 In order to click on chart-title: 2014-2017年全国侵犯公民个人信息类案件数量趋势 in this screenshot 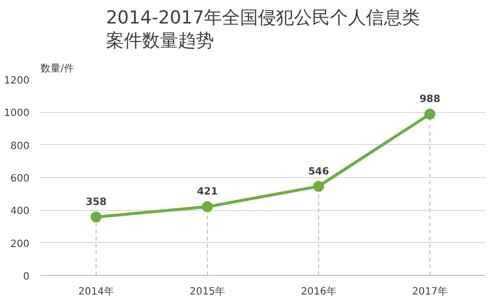, I will do `click(263, 29)`.